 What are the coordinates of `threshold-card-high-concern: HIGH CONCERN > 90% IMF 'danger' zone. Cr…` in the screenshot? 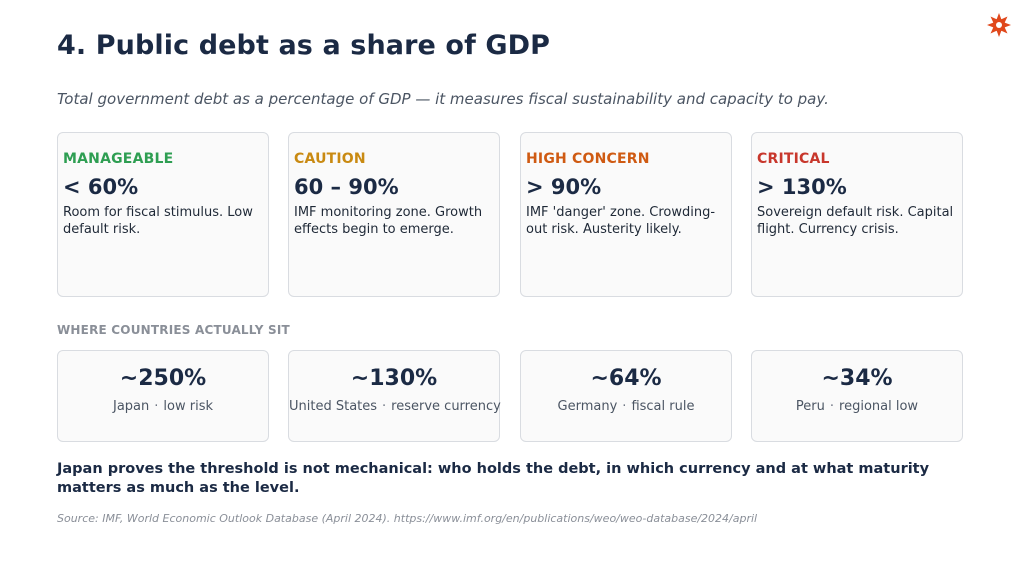 It's located at (626, 214).